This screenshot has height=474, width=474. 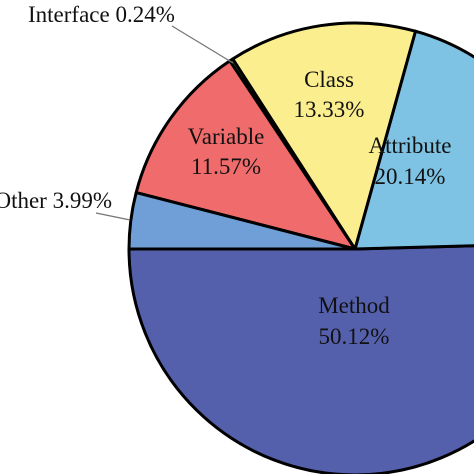 I want to click on label-class-value: 13.33%, so click(x=329, y=109).